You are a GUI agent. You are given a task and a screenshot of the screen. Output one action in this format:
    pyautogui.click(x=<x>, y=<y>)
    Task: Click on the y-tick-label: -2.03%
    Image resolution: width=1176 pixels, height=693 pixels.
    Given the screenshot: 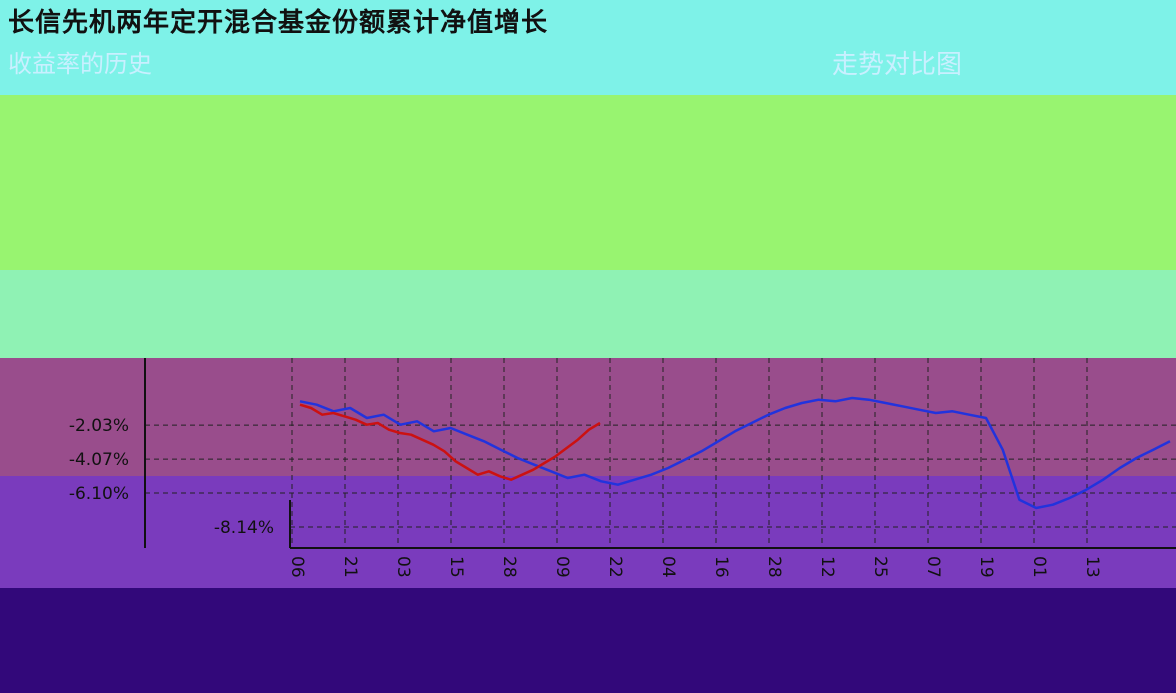 What is the action you would take?
    pyautogui.click(x=99, y=426)
    